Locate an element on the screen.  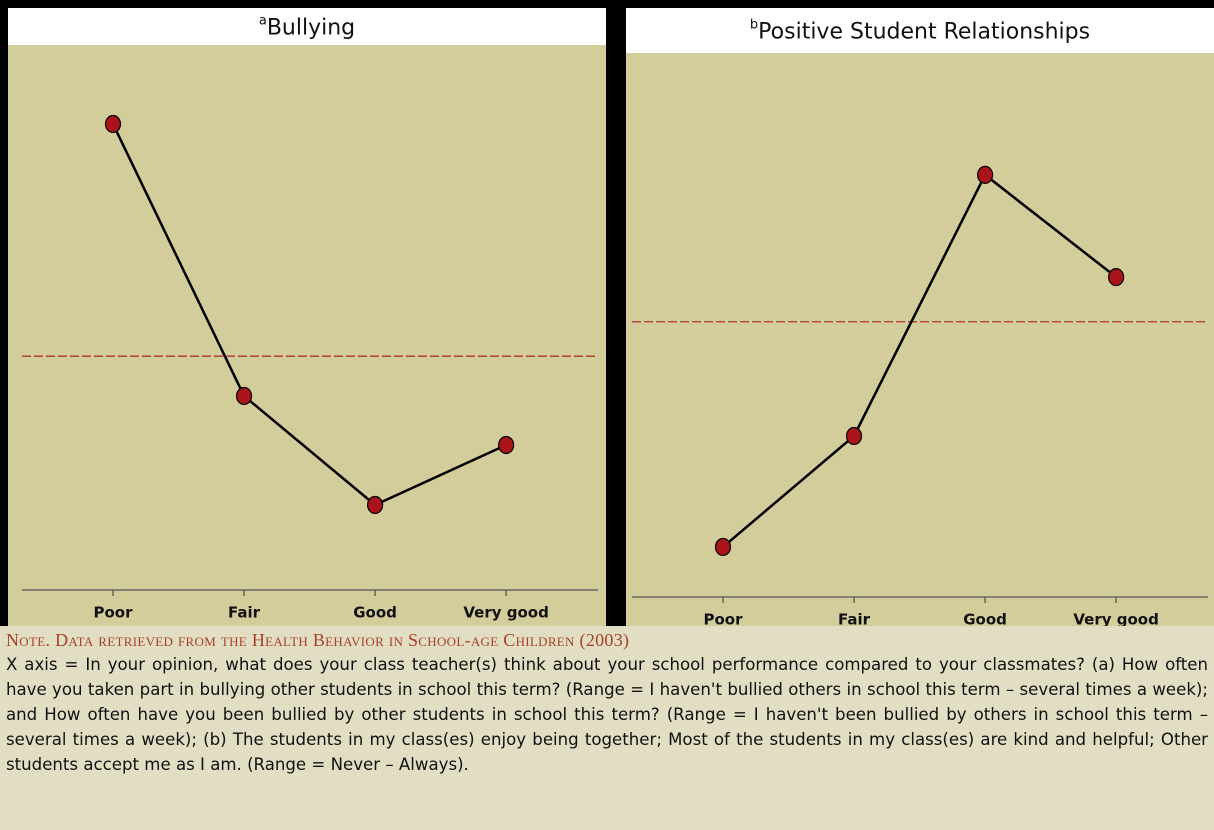
line is located at coordinates (919, 360).